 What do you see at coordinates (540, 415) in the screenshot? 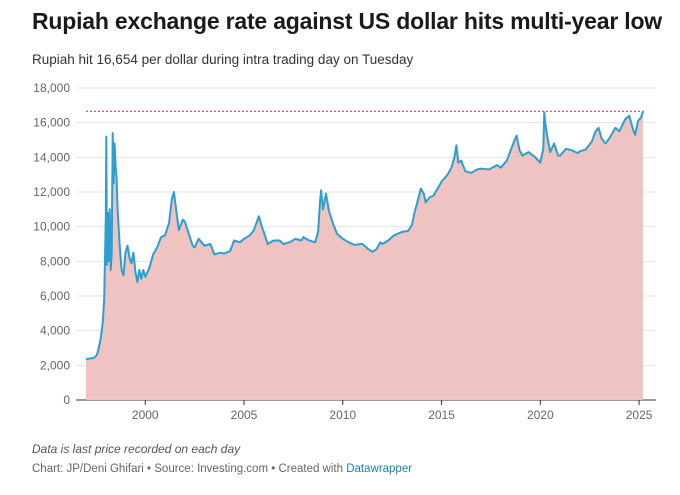
I see `x-tick-label: 2020` at bounding box center [540, 415].